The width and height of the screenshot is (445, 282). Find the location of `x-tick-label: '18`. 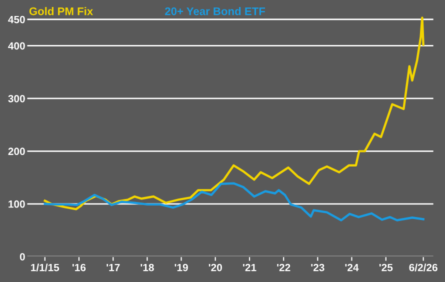

x-tick-label: '18 is located at coordinates (147, 268).